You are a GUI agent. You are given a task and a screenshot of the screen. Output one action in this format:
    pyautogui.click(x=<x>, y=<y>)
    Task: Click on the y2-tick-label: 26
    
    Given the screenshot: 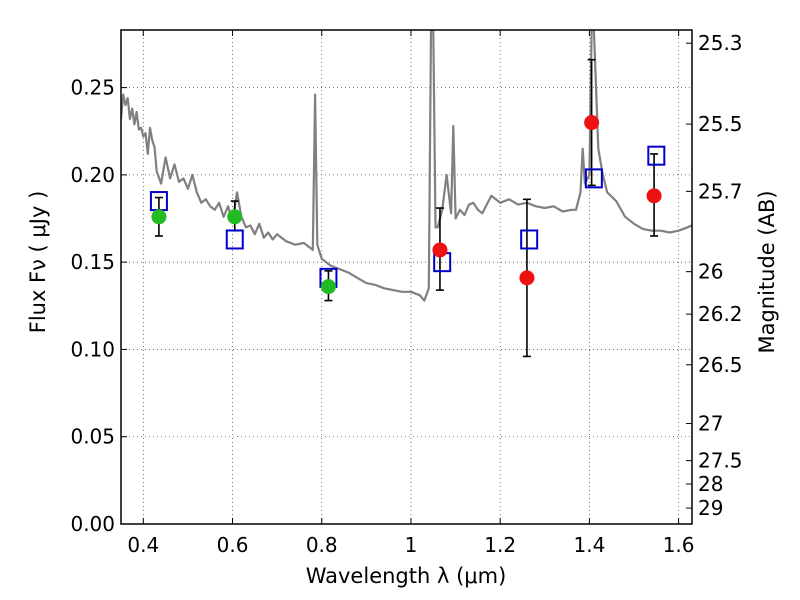 What is the action you would take?
    pyautogui.click(x=710, y=272)
    